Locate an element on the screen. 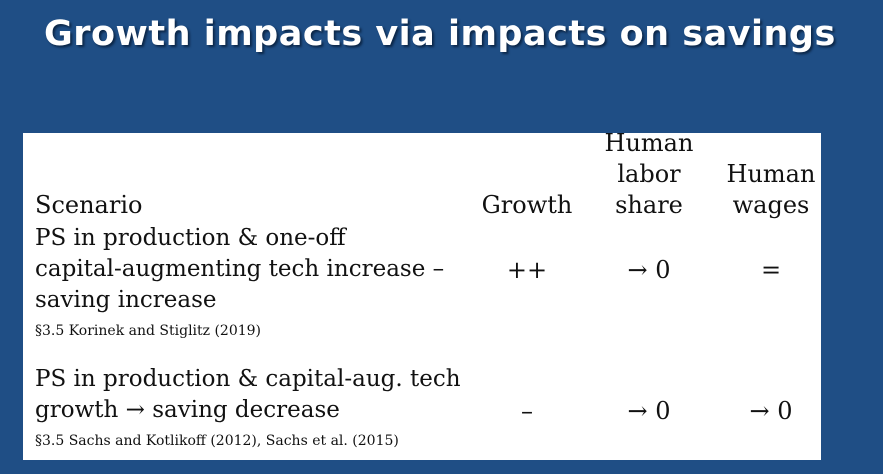  slide-title: Growth impacts via impacts on savings is located at coordinates (440, 34).